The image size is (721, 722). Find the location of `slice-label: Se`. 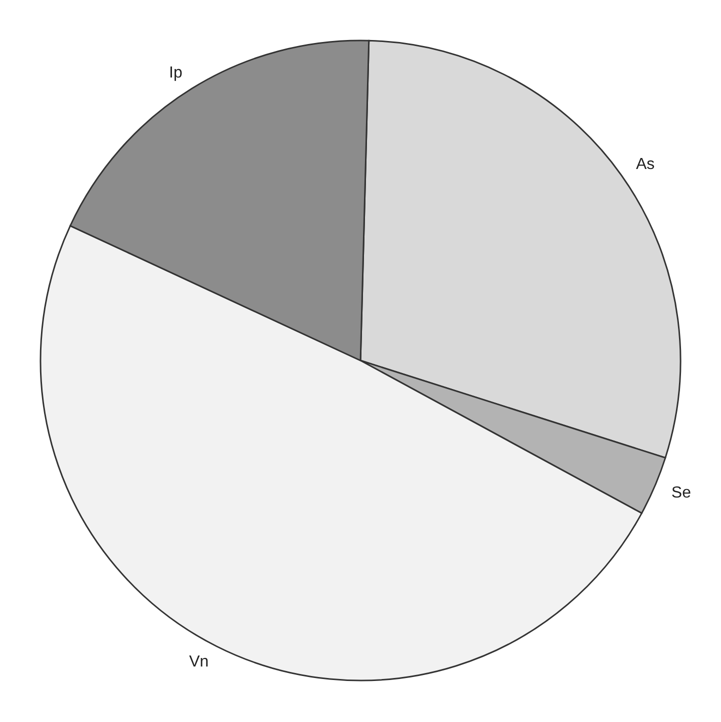

slice-label: Se is located at coordinates (681, 493).